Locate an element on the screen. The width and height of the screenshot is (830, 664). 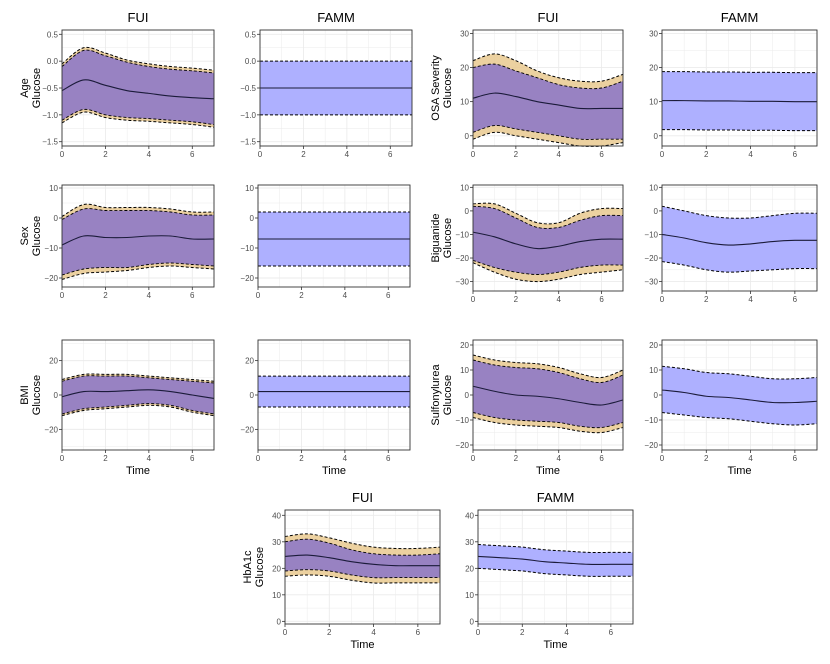
y-tick-label: 30 is located at coordinates (653, 33).